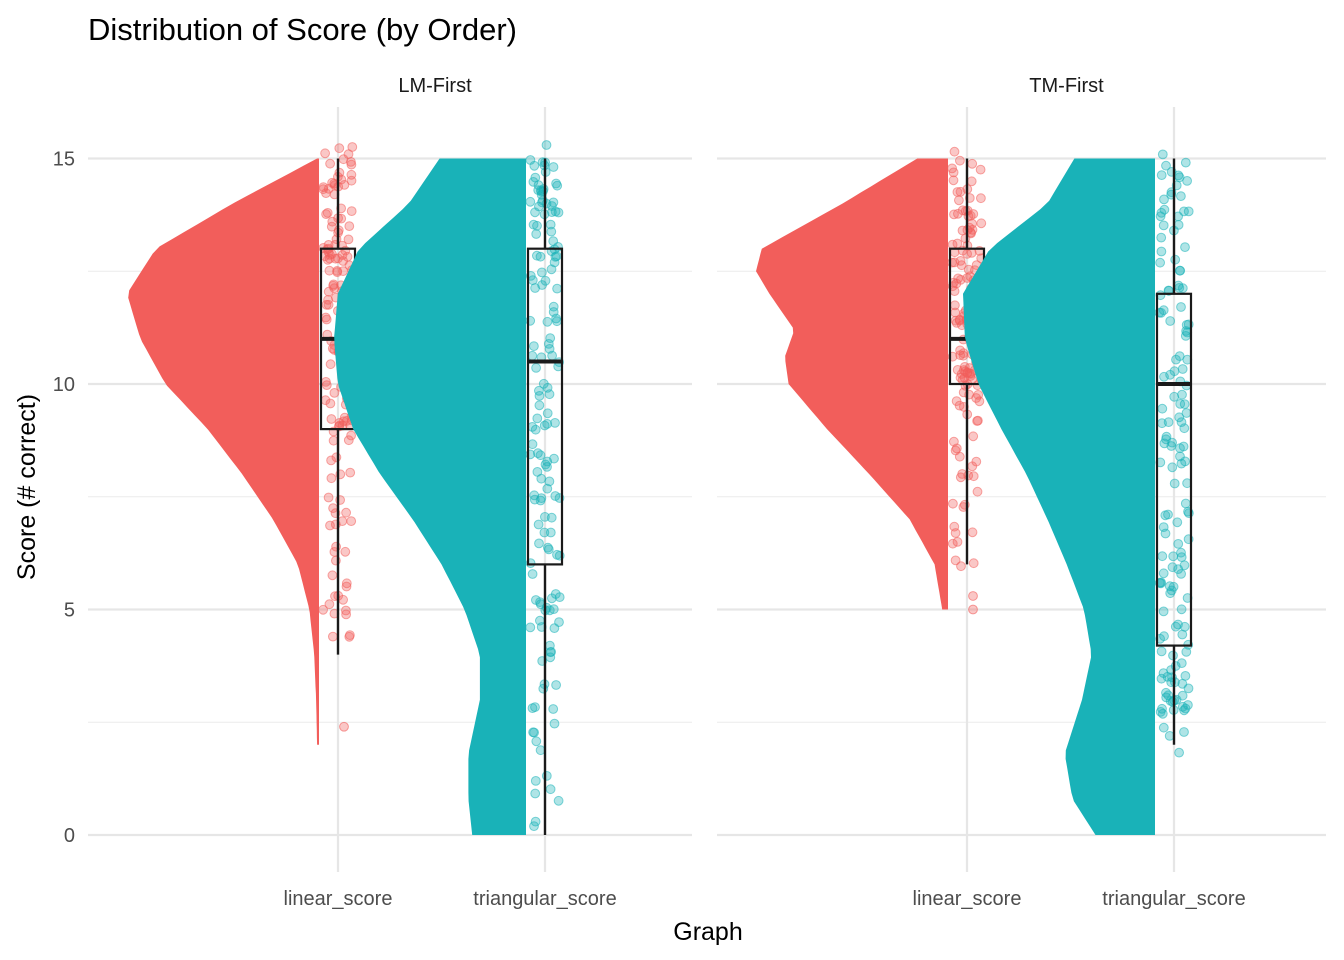 The width and height of the screenshot is (1344, 960). What do you see at coordinates (302, 29) in the screenshot?
I see `chart-title: Distribution of Score (by Order)` at bounding box center [302, 29].